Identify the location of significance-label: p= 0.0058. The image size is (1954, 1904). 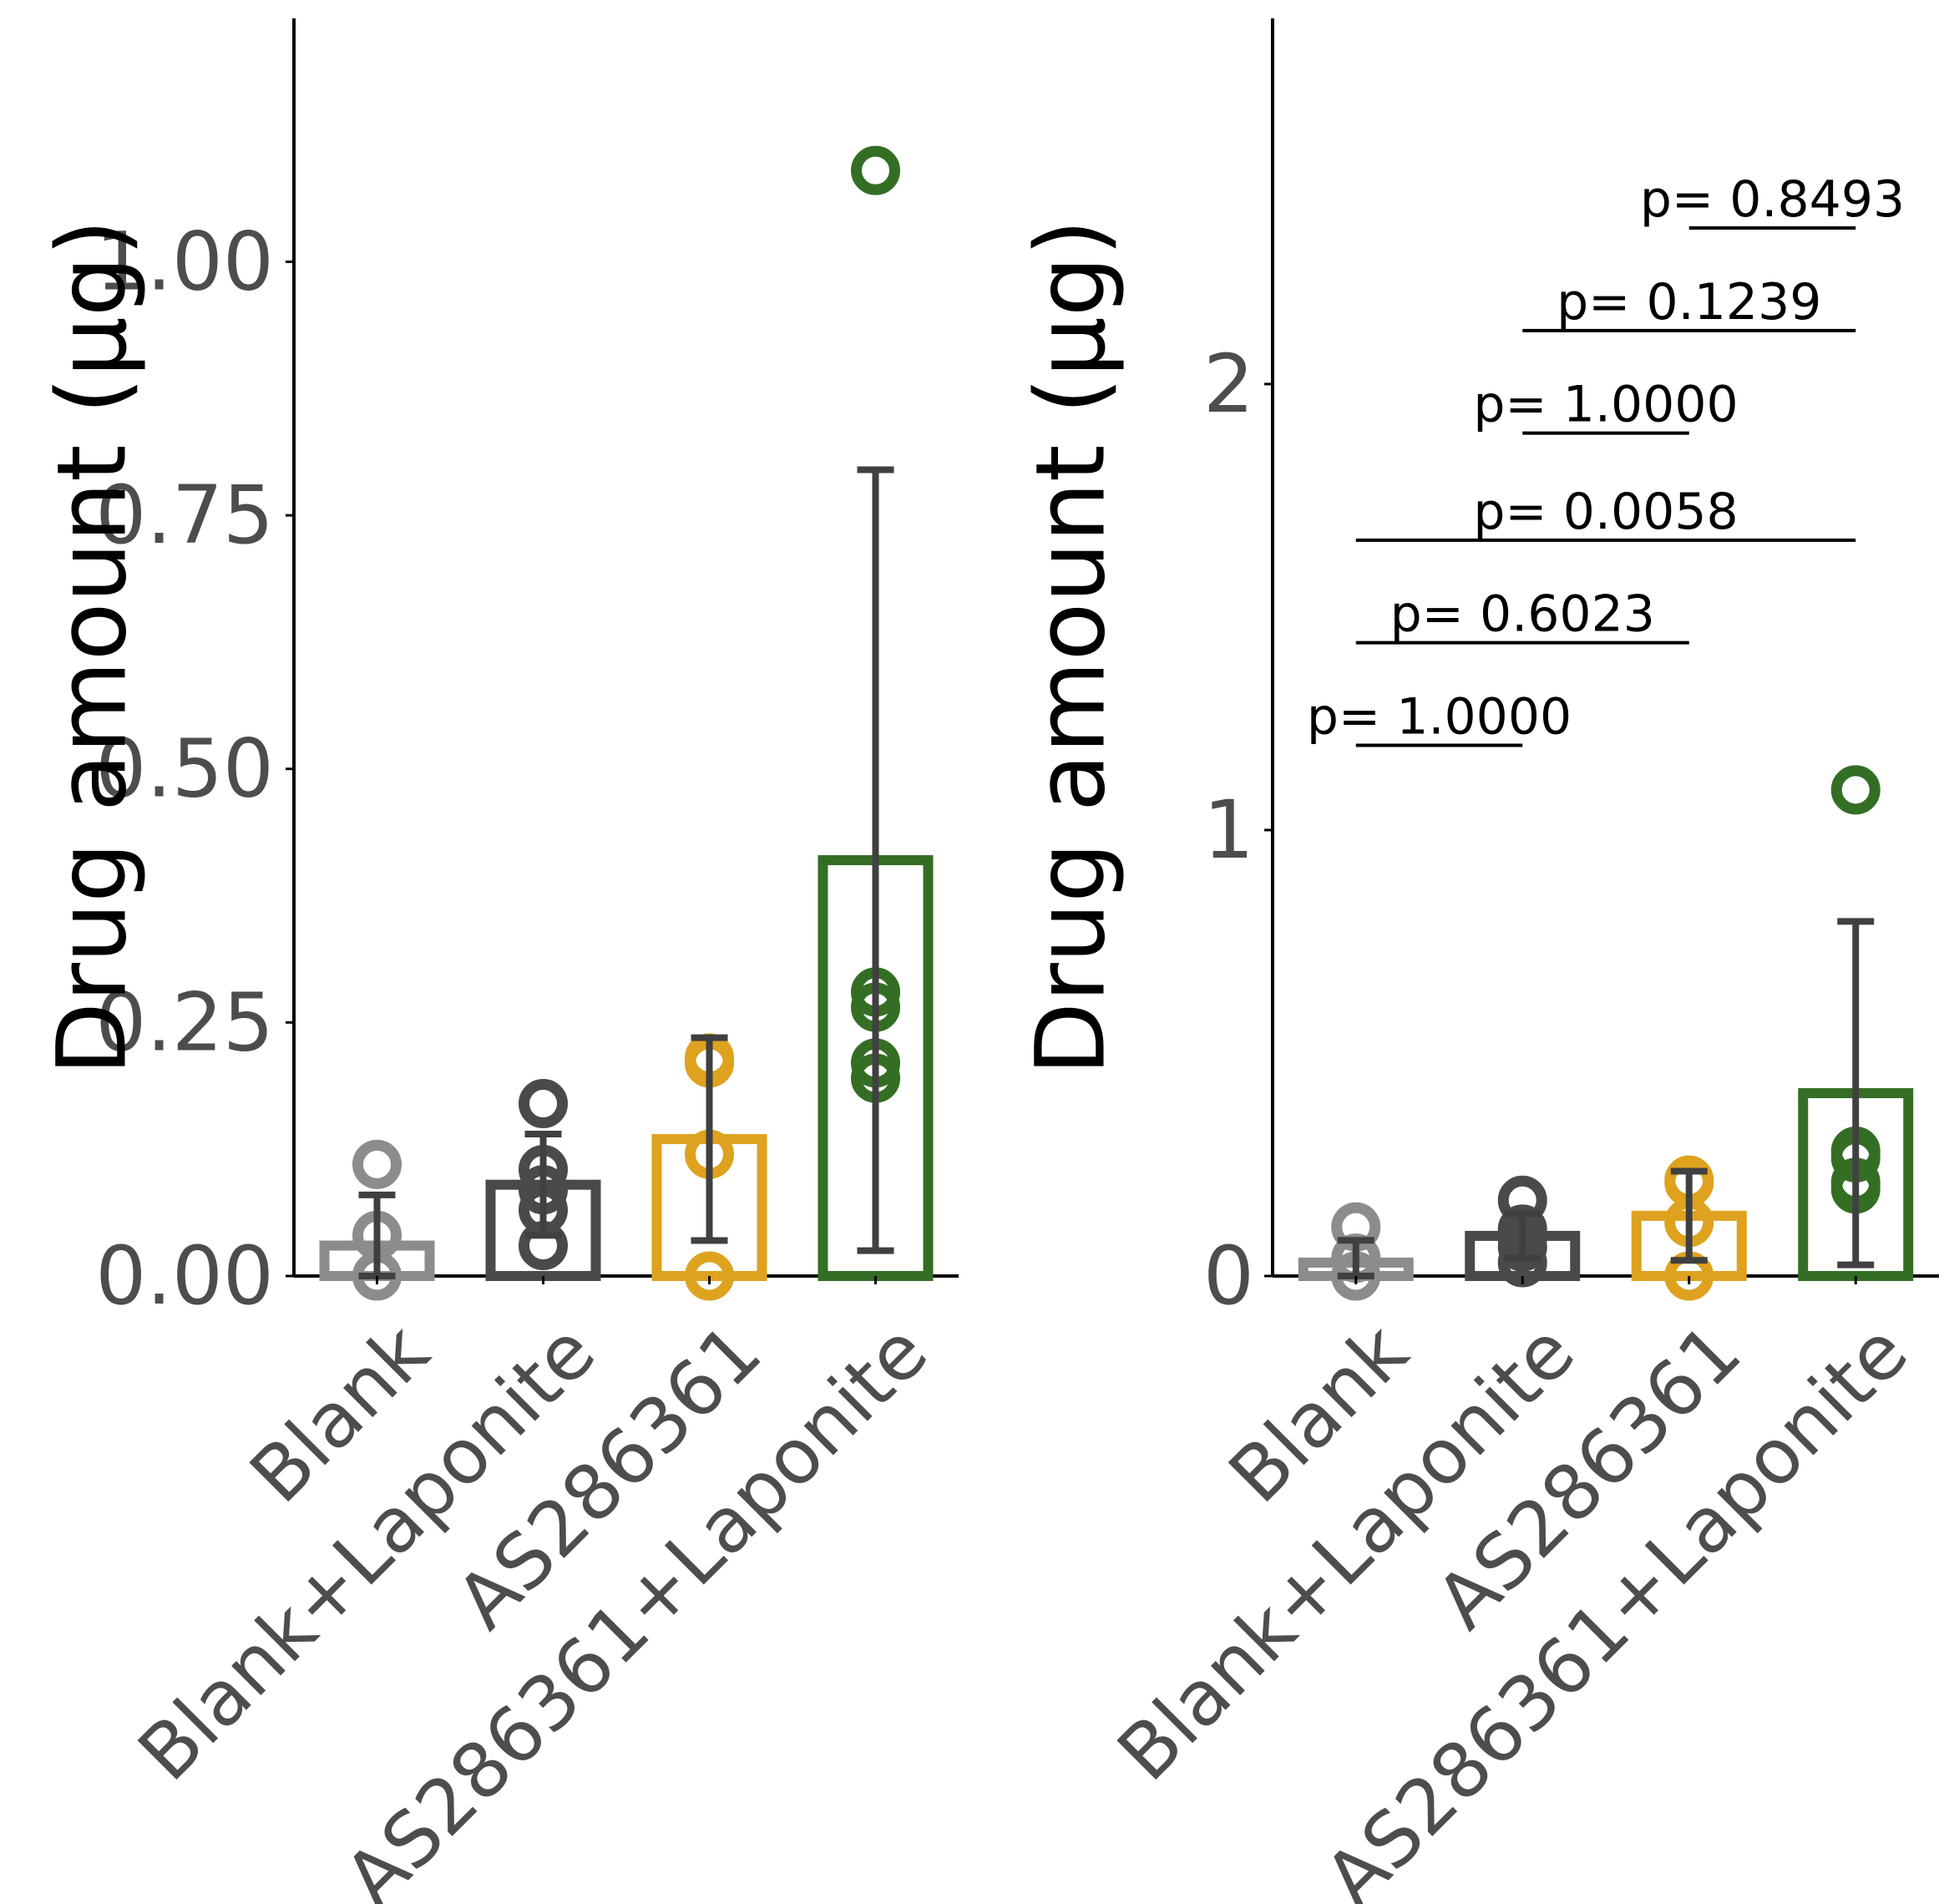
(1605, 512).